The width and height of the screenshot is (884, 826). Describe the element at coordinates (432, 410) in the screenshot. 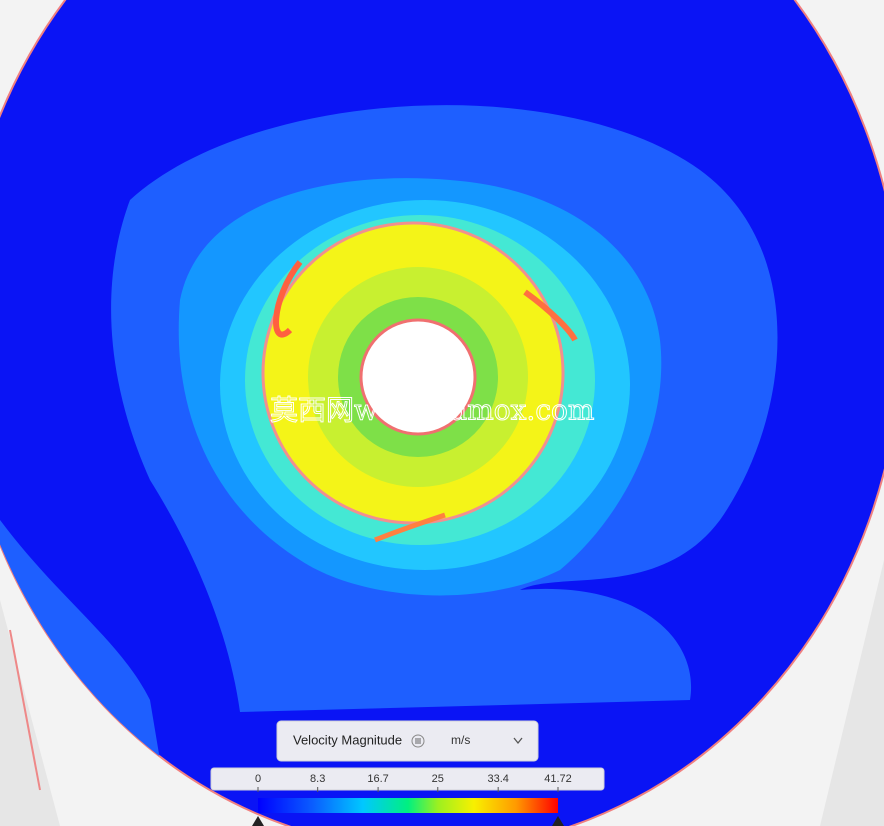

I see `watermark: 莫西网www.3dmox.com` at that location.